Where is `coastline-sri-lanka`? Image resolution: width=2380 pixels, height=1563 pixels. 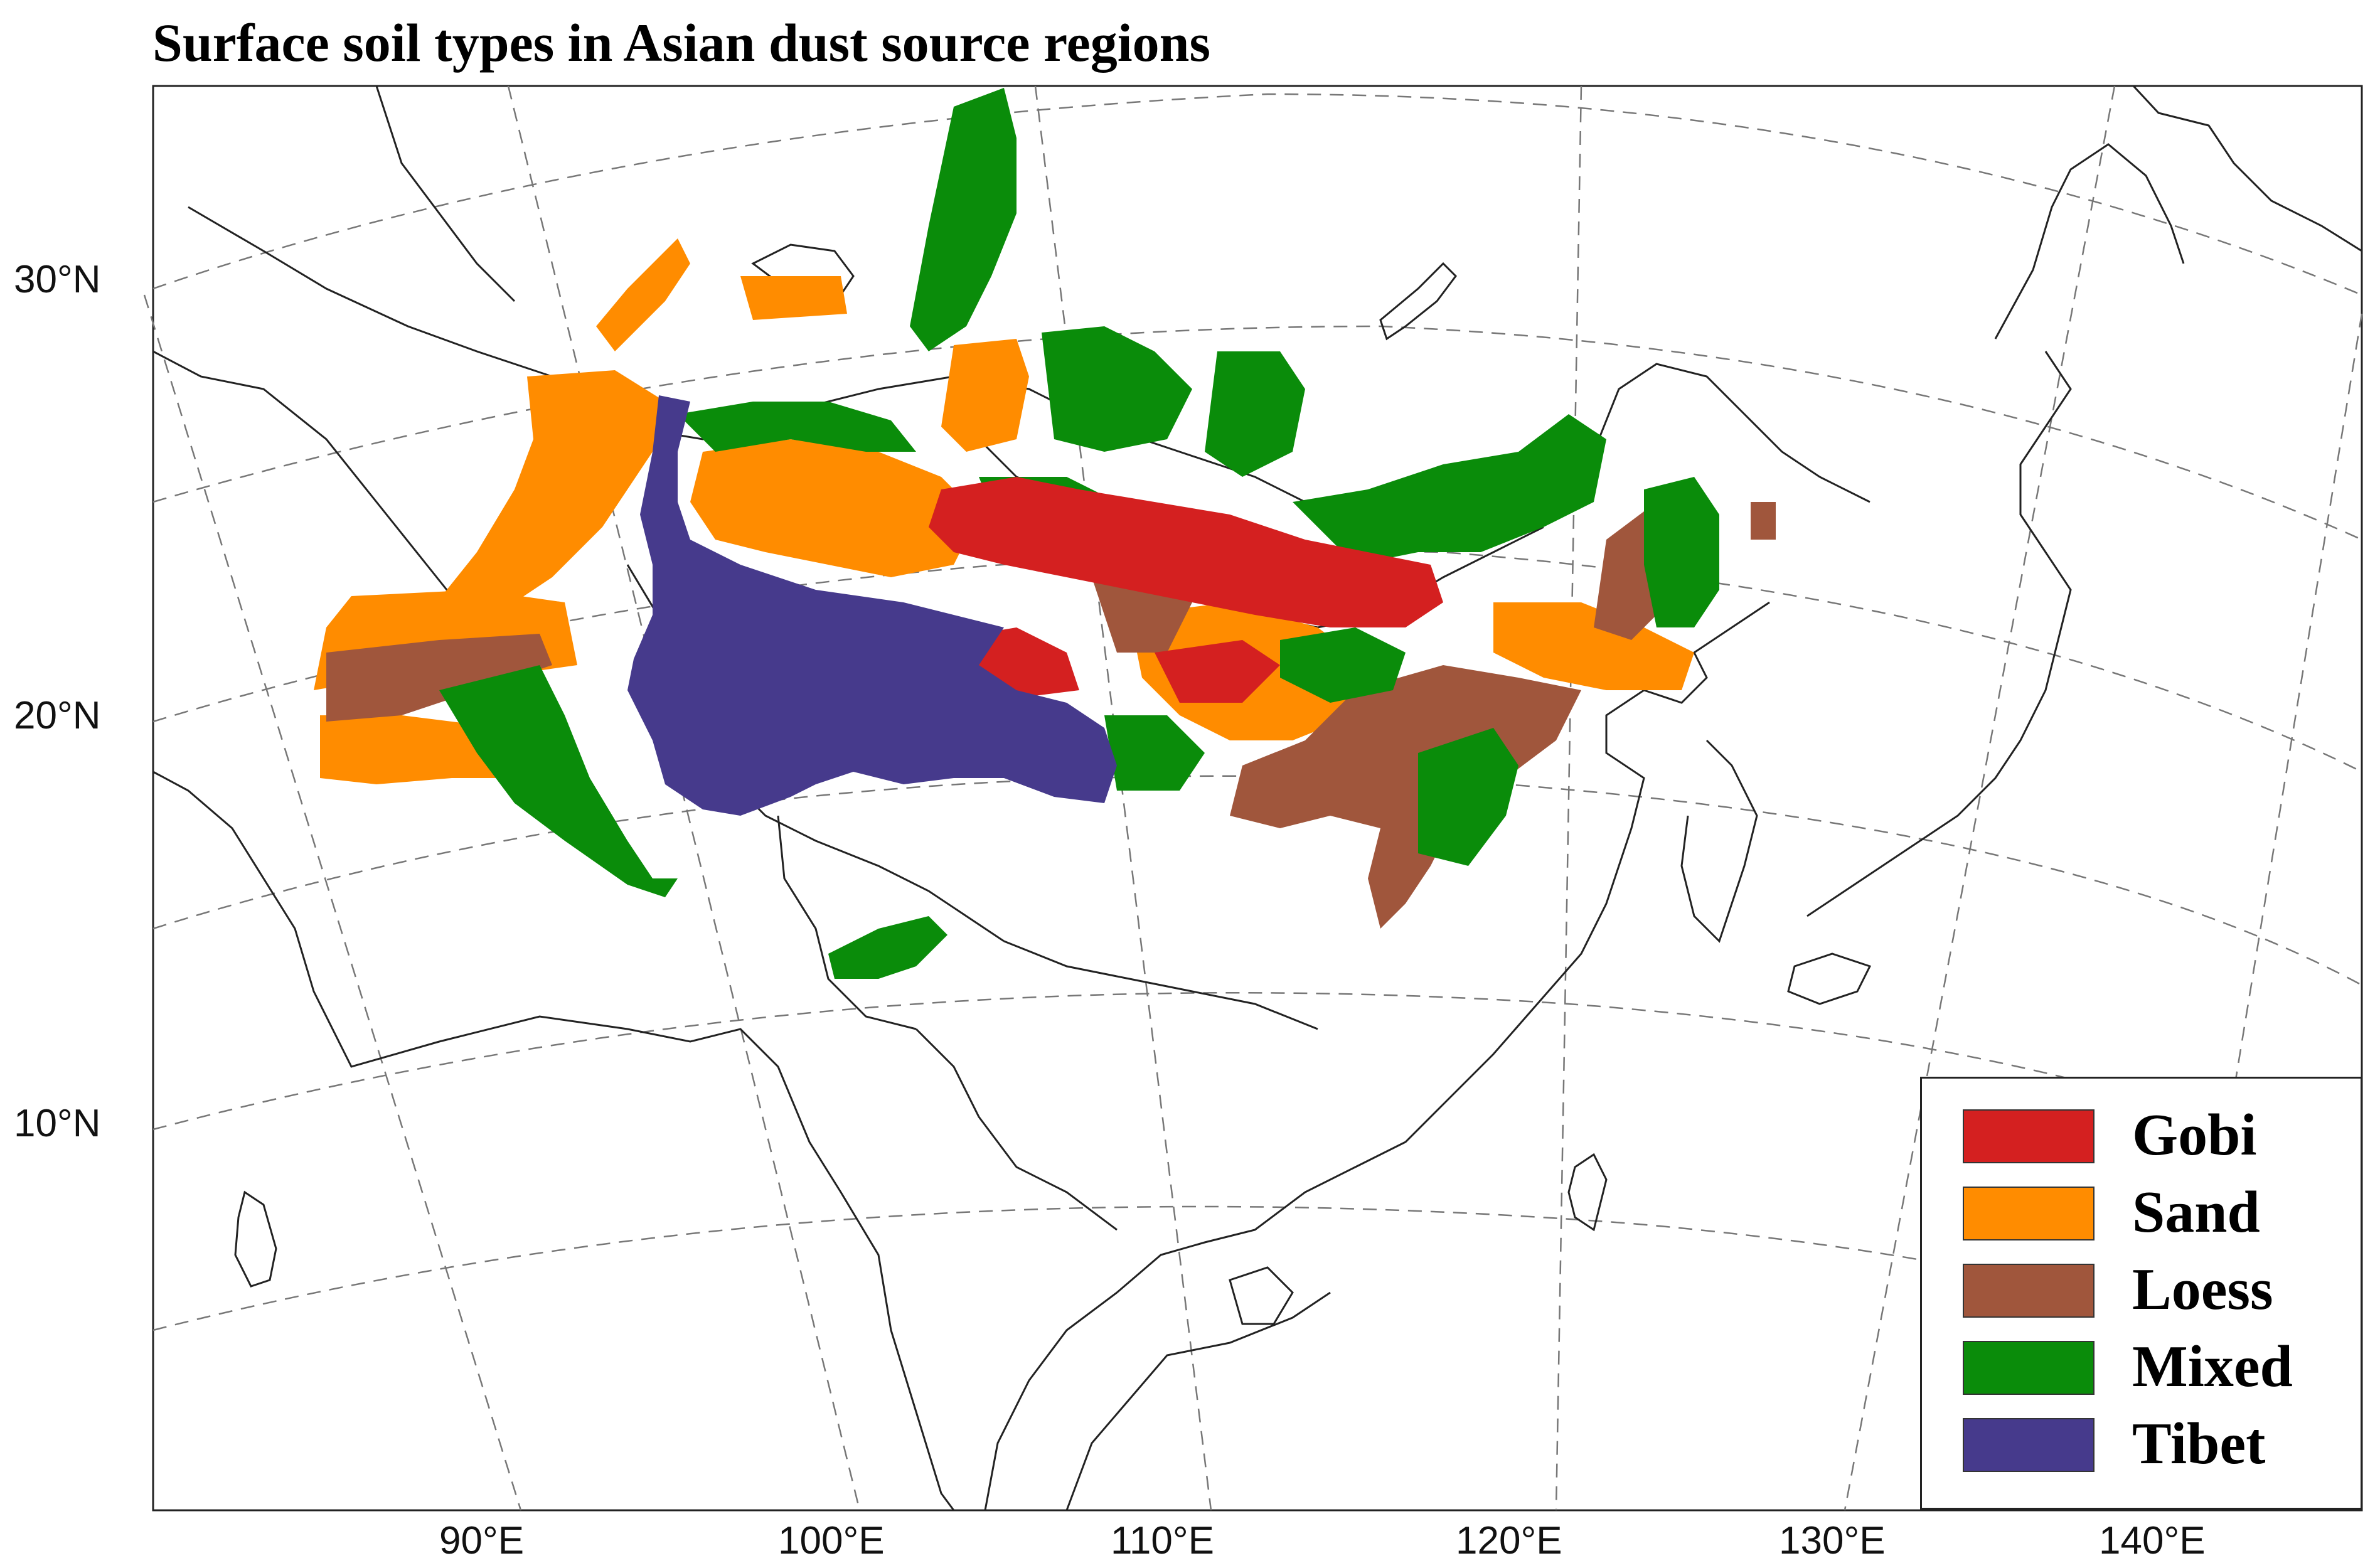 coastline-sri-lanka is located at coordinates (255, 1239).